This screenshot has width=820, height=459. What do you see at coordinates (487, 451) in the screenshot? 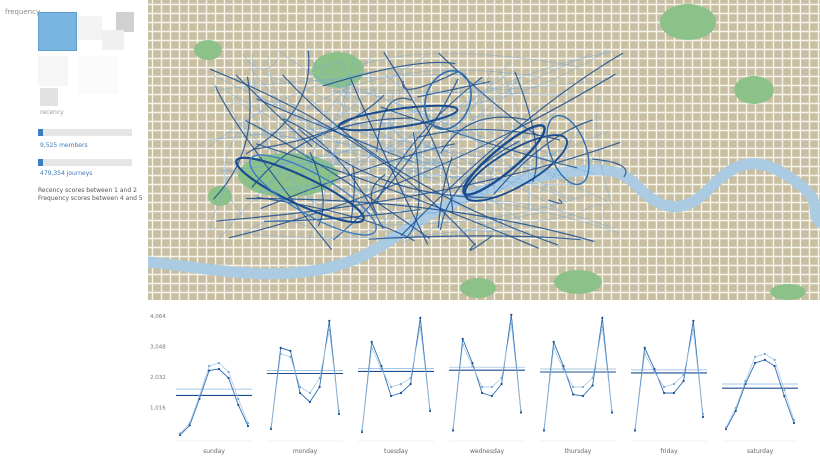
I see `day-label: wednesday` at bounding box center [487, 451].